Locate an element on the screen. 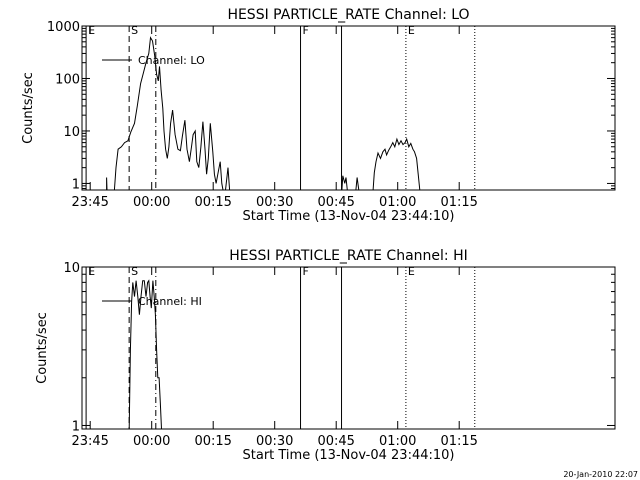 This screenshot has height=480, width=640. chart-hi-title: HESSI PARTICLE_RATE Channel: HI is located at coordinates (348, 256).